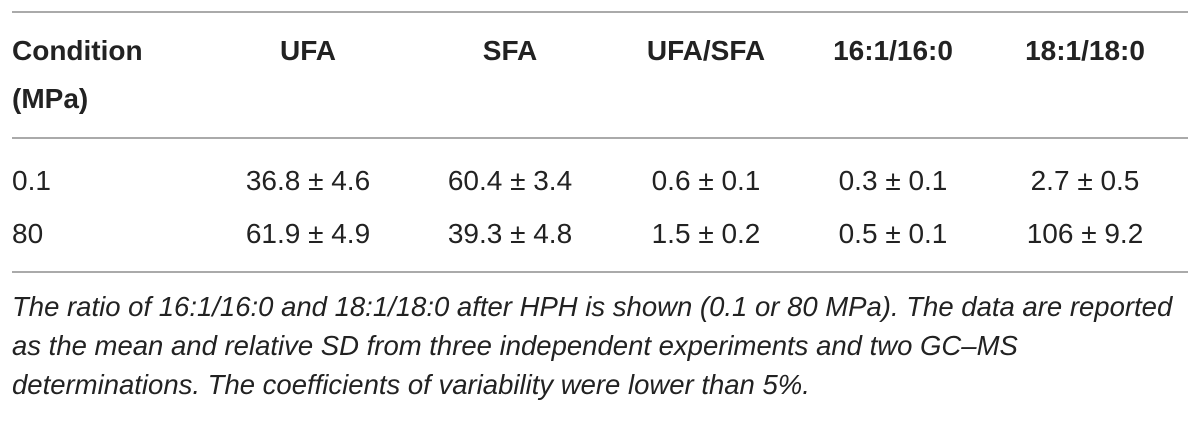 This screenshot has height=421, width=1200. What do you see at coordinates (28, 233) in the screenshot?
I see `table-cell: 80` at bounding box center [28, 233].